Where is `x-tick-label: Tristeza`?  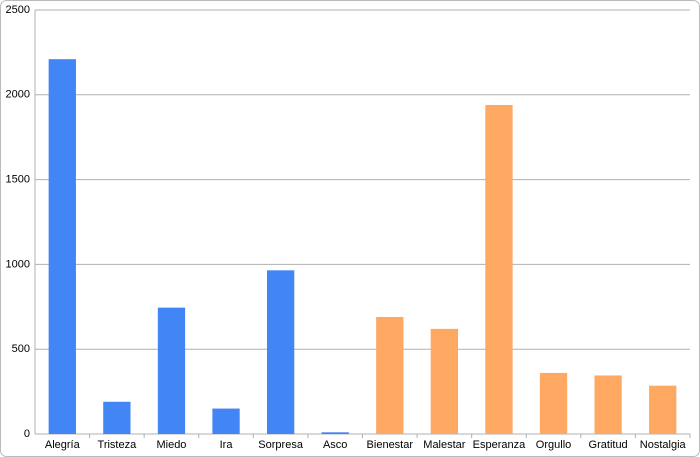 x-tick-label: Tristeza is located at coordinates (118, 445).